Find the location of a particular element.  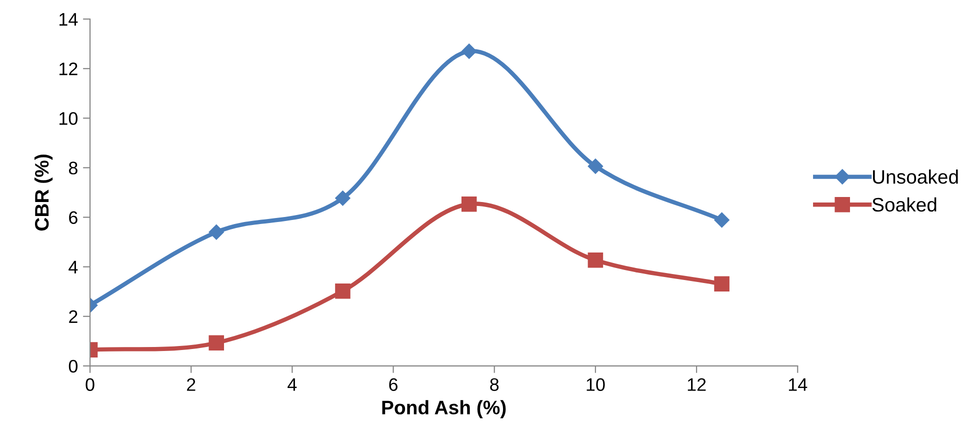

y-tick-label: 12 is located at coordinates (69, 69).